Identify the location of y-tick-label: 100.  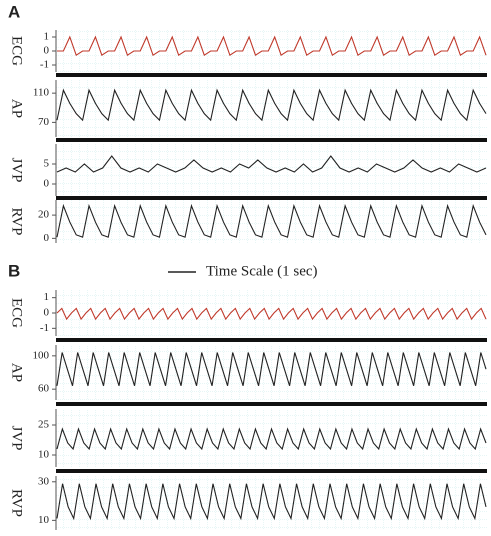
(41, 355).